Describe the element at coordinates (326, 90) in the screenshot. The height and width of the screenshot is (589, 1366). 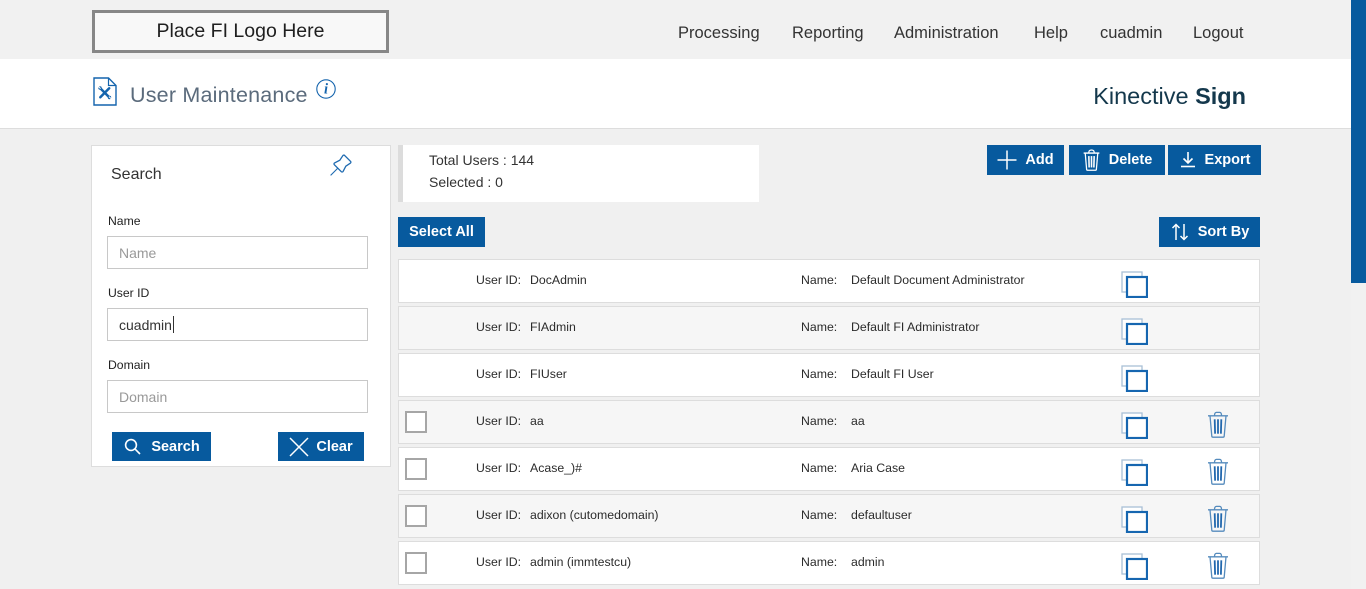
I see `svg-text: i` at that location.